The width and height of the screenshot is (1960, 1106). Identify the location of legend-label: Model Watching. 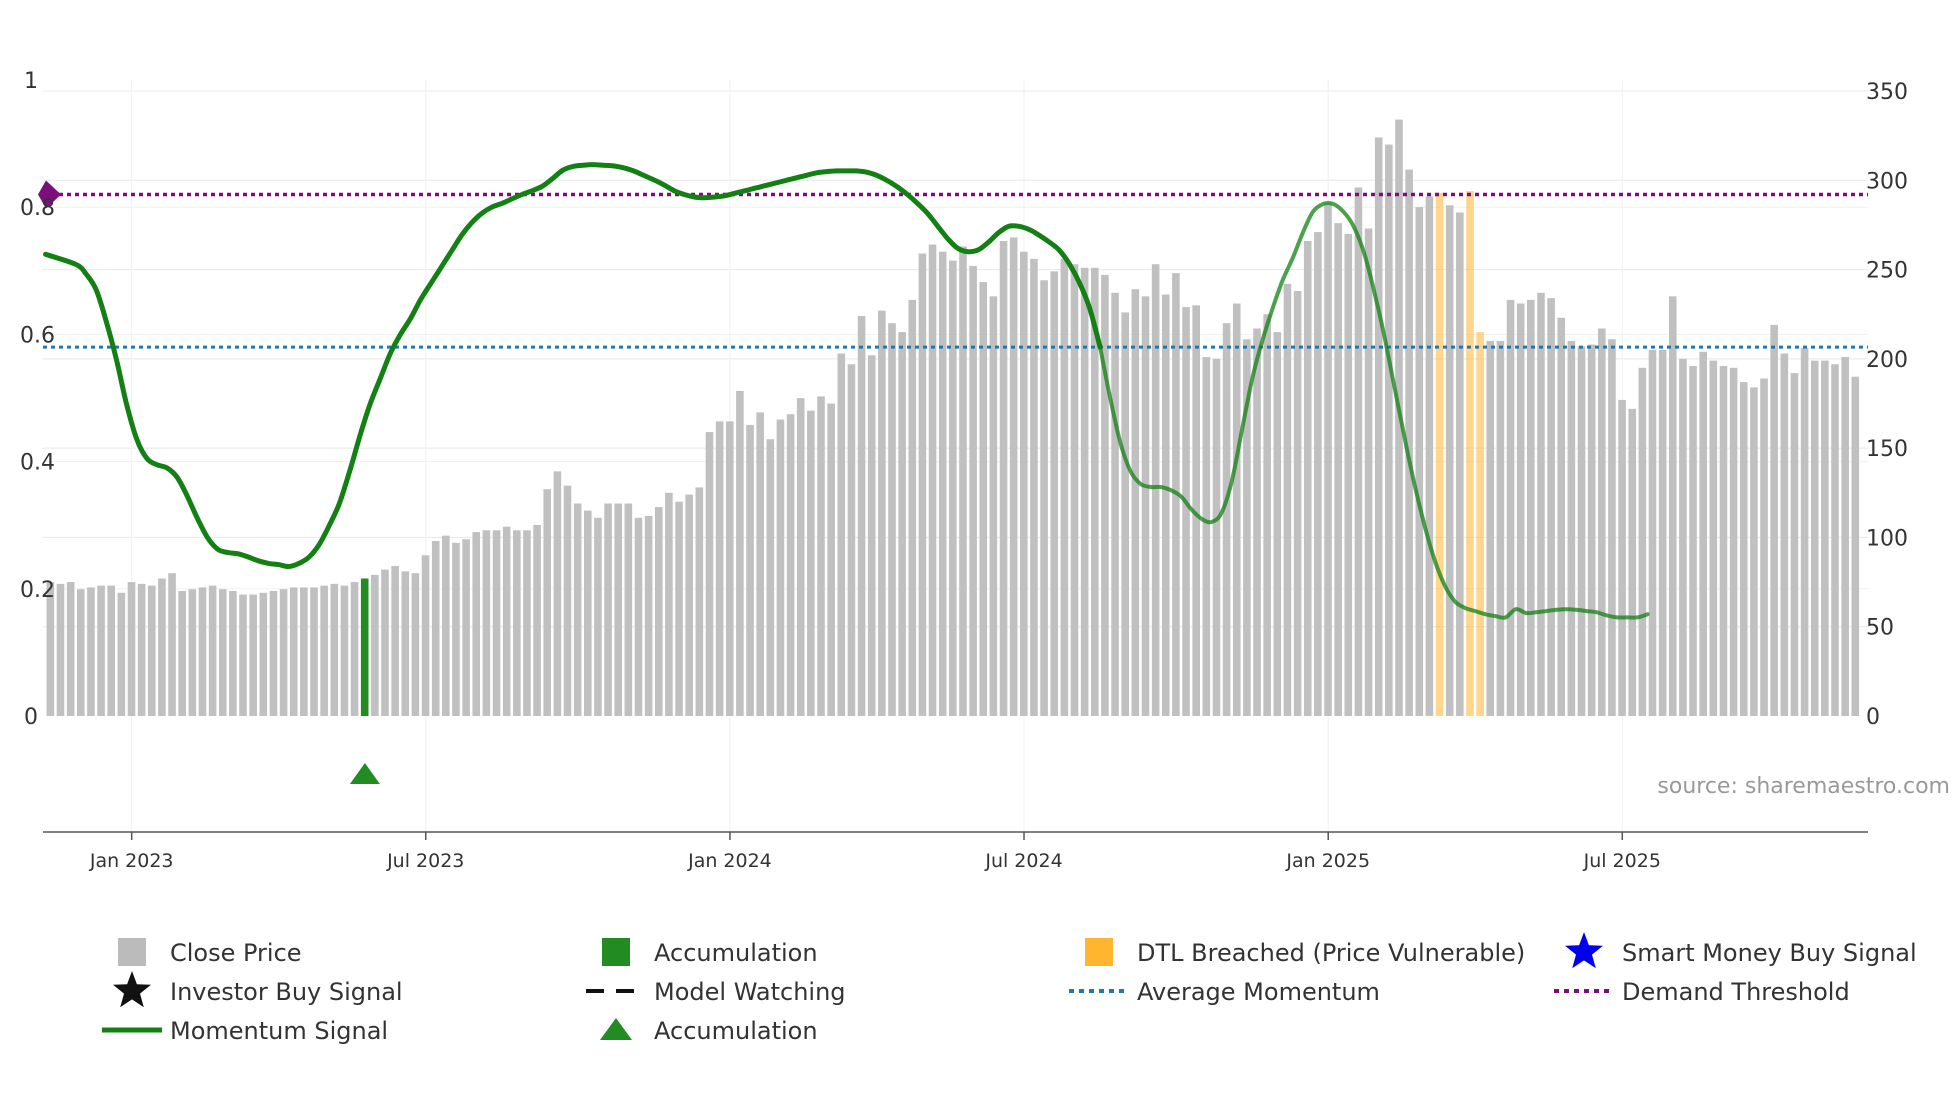
(750, 992).